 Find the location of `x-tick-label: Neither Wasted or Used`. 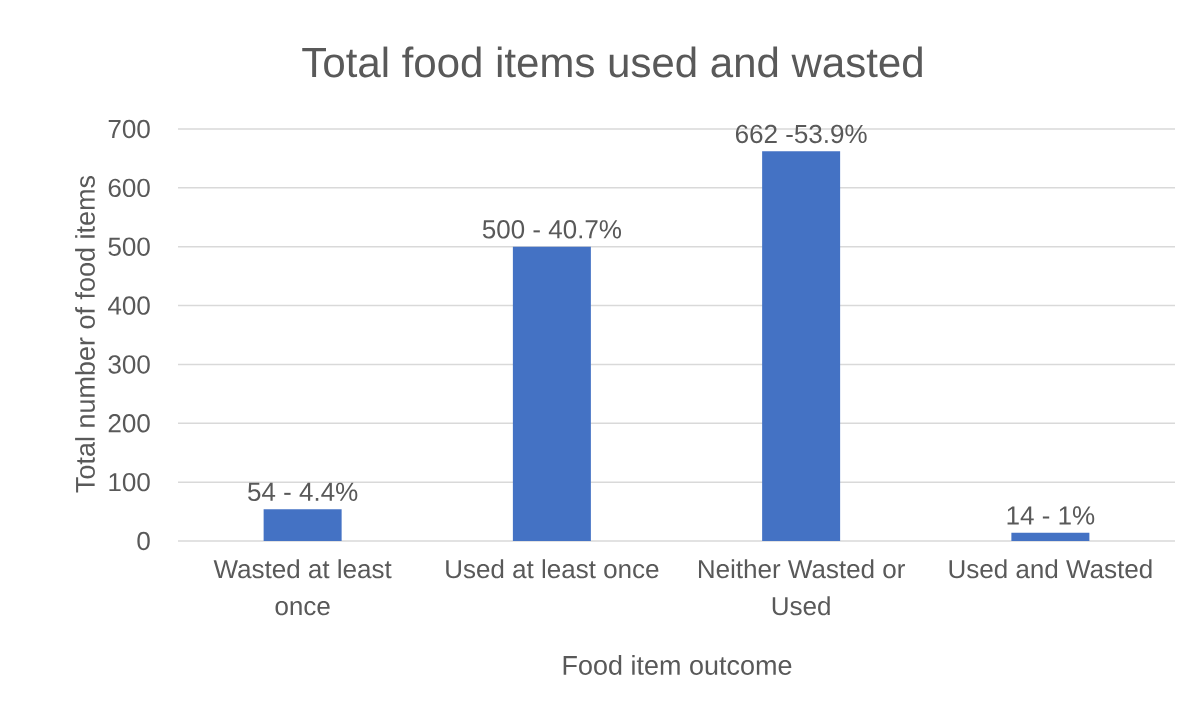

x-tick-label: Neither Wasted or Used is located at coordinates (801, 587).